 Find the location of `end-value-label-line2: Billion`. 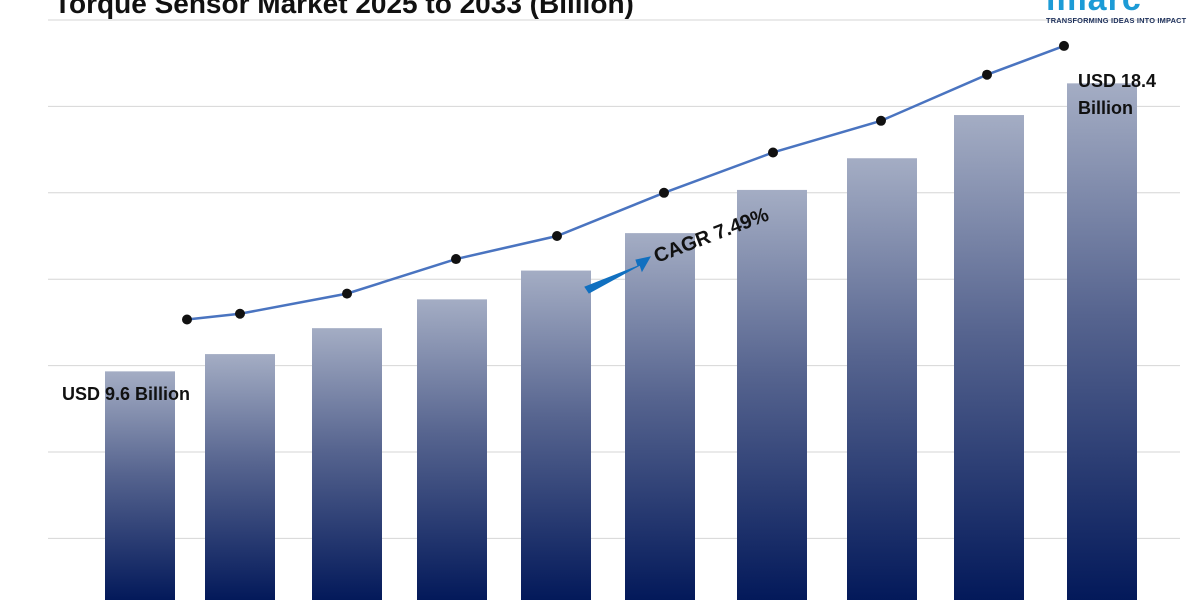

end-value-label-line2: Billion is located at coordinates (1105, 108).